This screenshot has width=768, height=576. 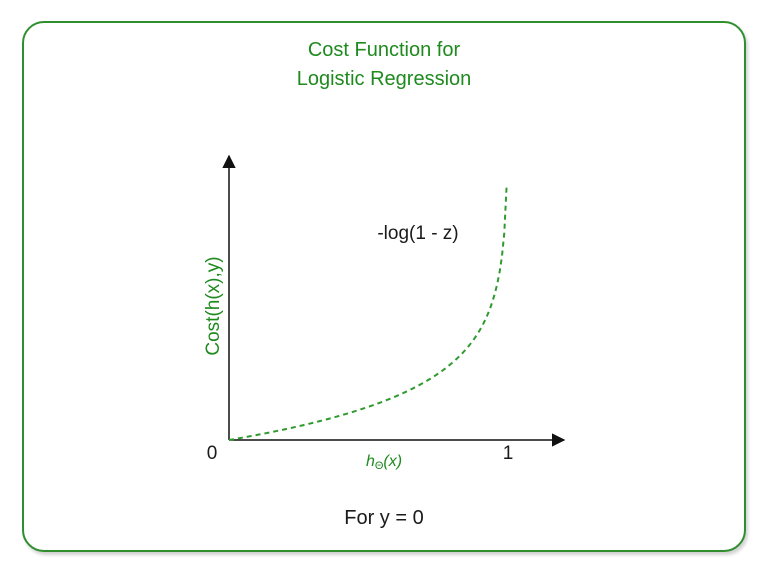 I want to click on chart-caption: For y = 0, so click(x=384, y=518).